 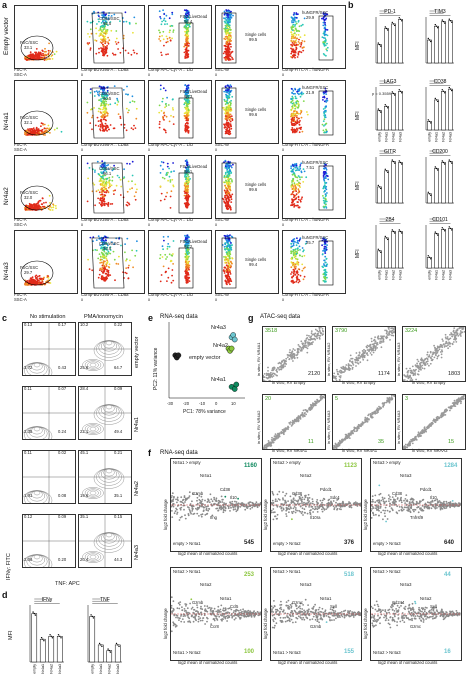 What do you see at coordinates (390, 12) in the screenshot?
I see `bar-chart-title: PD-1` at bounding box center [390, 12].